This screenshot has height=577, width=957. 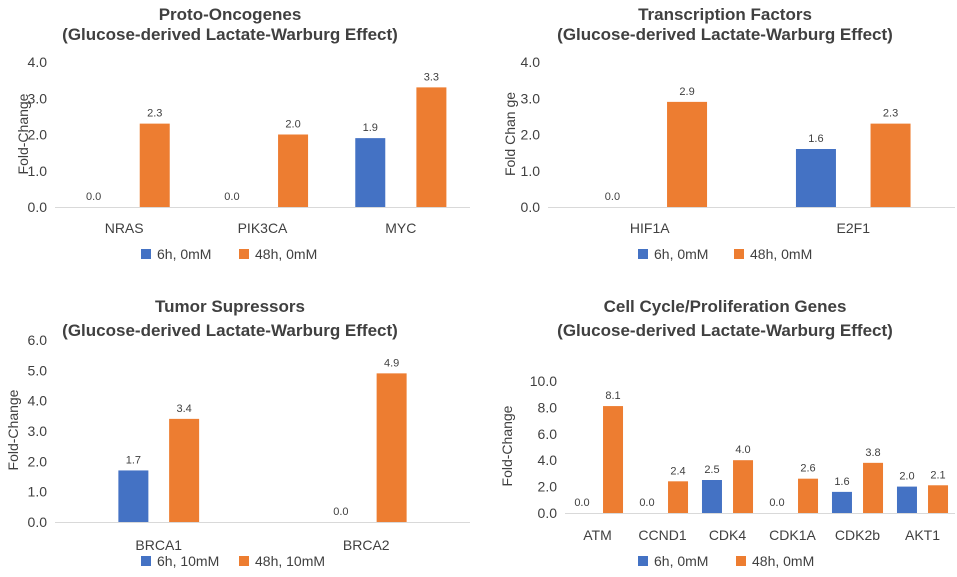 What do you see at coordinates (230, 14) in the screenshot?
I see `chart-title-line: Proto-Oncogenes` at bounding box center [230, 14].